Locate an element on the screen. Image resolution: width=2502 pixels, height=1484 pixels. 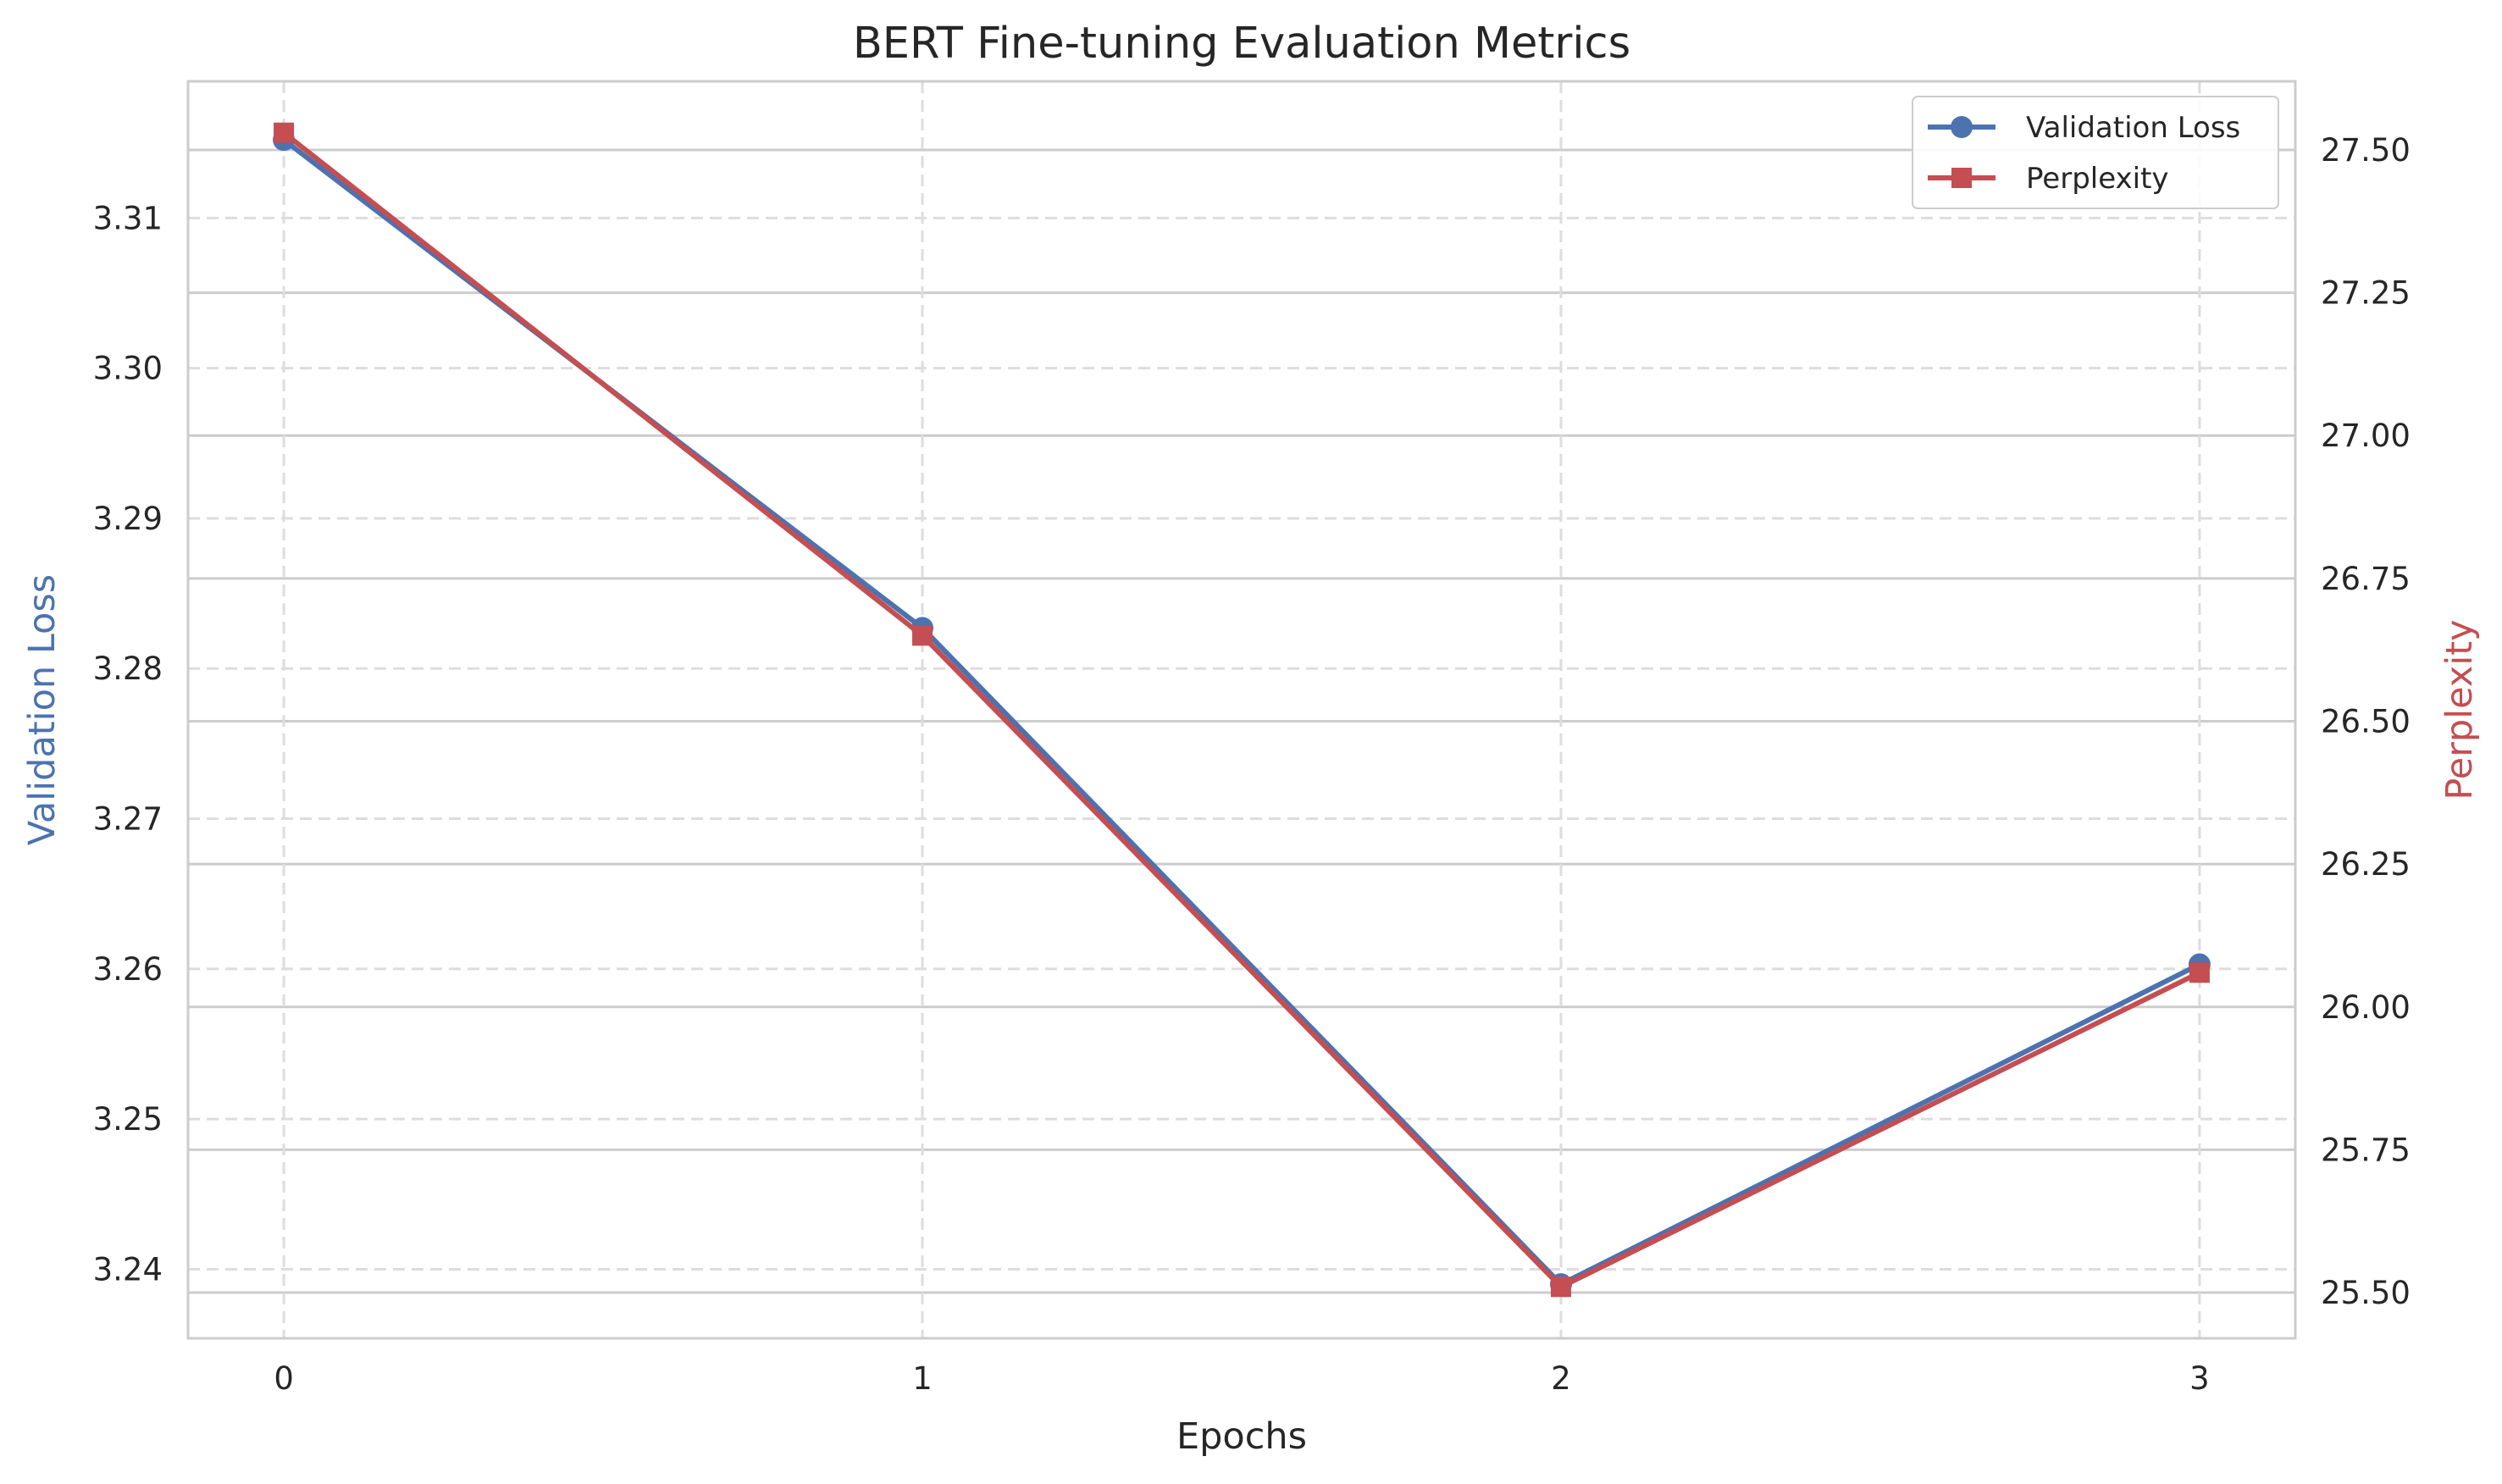
left-axis-title: Validation Loss is located at coordinates (43, 709).